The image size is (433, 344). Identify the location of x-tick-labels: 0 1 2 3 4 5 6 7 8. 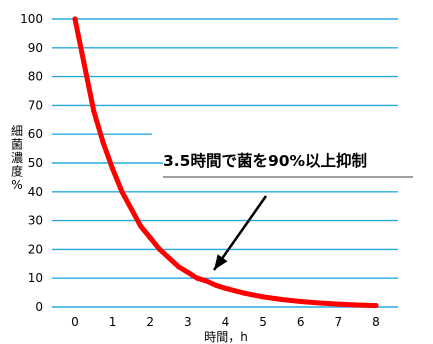
(225, 322).